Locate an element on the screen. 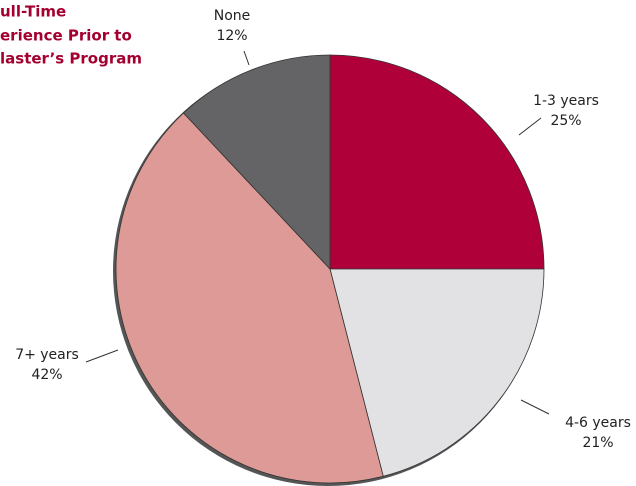 This screenshot has width=636, height=486. slice-label: 7+ years is located at coordinates (47, 355).